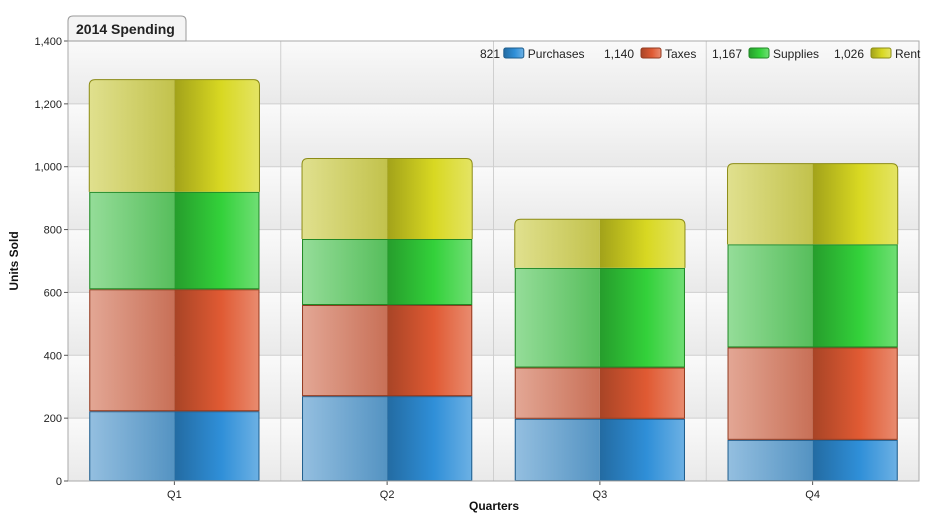 The height and width of the screenshot is (529, 930). Describe the element at coordinates (556, 54) in the screenshot. I see `legend-label: Purchases` at that location.